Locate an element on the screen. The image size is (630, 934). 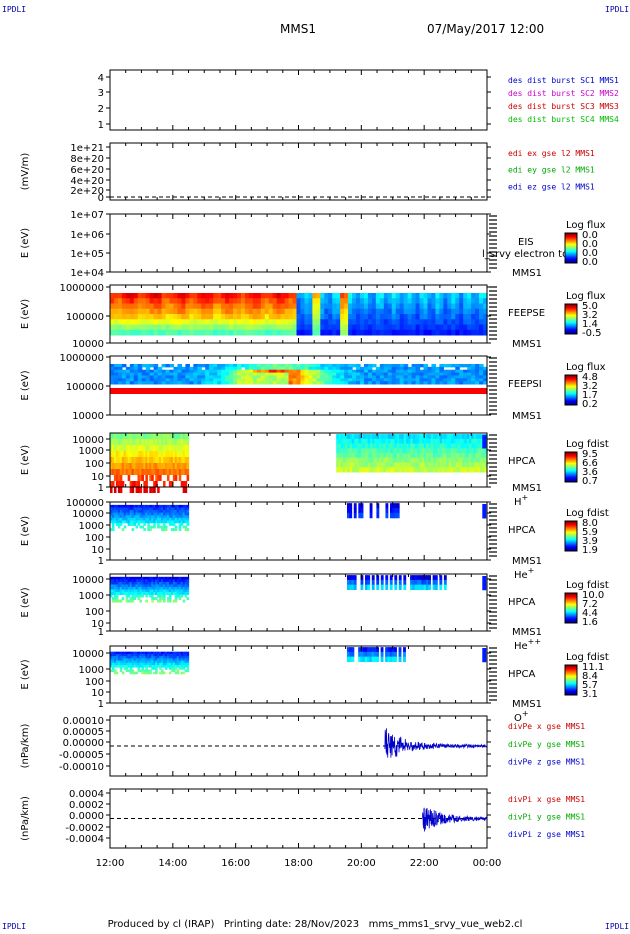
panel-content-hpca_he2 is located at coordinates (298, 589).